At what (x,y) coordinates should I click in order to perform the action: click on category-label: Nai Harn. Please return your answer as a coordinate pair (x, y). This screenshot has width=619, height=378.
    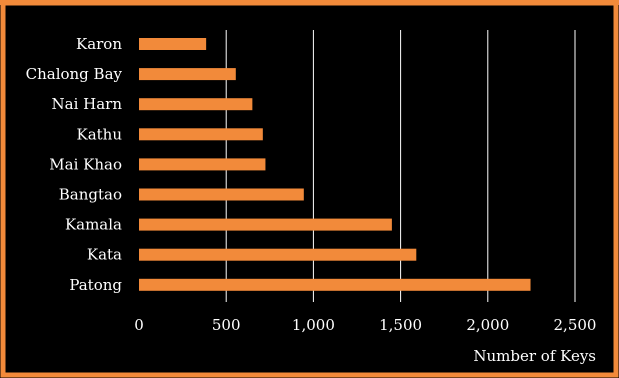
    Looking at the image, I should click on (87, 104).